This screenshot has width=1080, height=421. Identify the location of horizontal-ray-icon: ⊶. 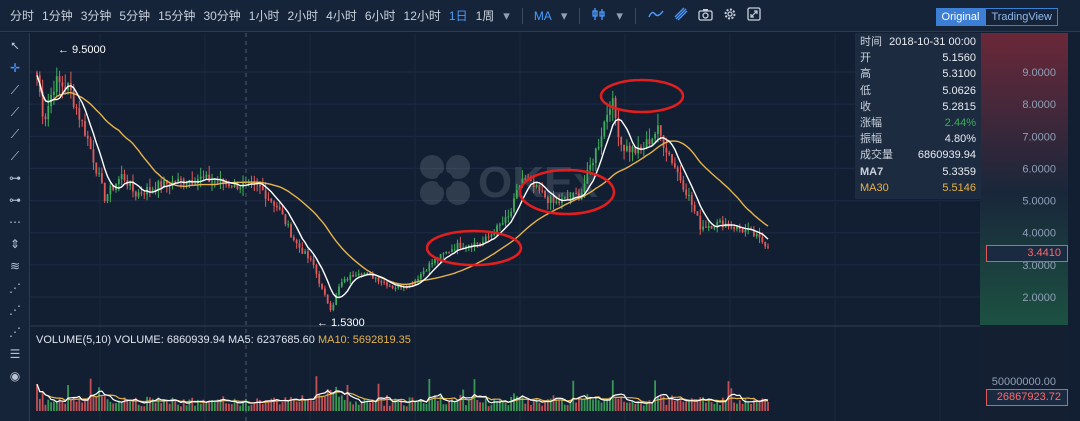
(15, 200).